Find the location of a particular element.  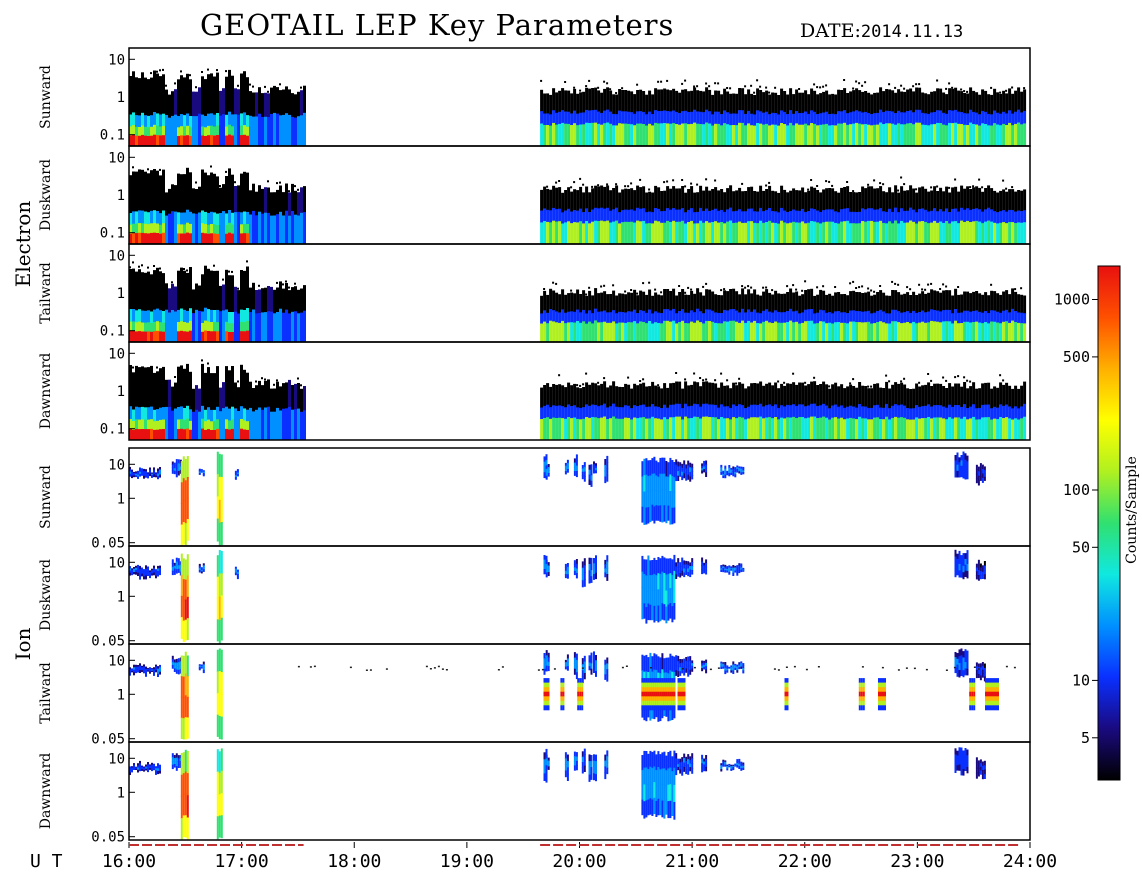

group-label-electron: Electron is located at coordinates (23, 244).